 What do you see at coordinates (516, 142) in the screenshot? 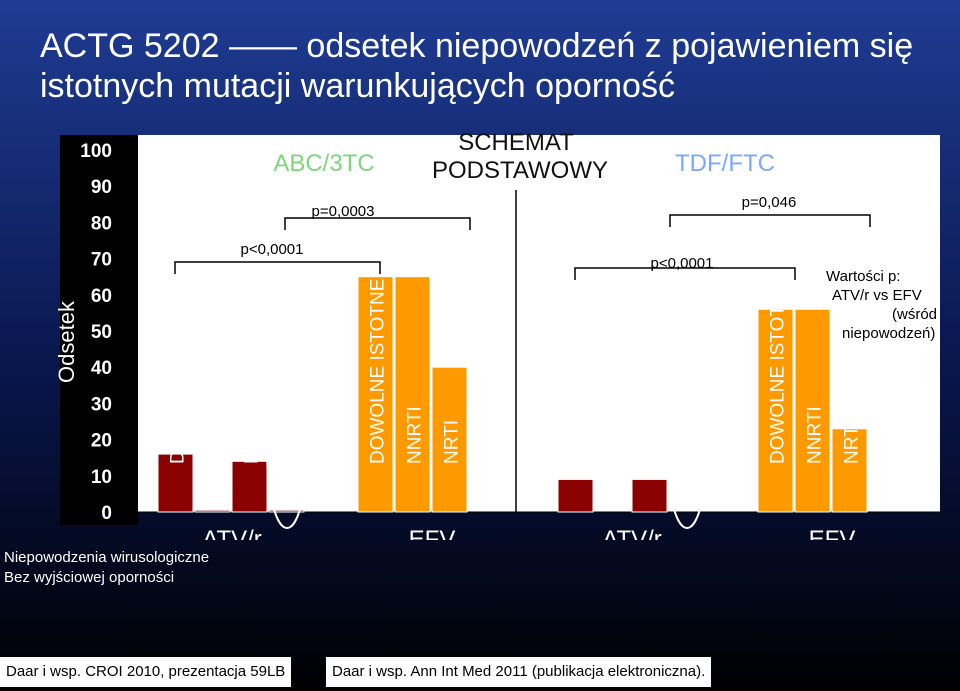
I see `center-label-line1: SCHEMAT` at bounding box center [516, 142].